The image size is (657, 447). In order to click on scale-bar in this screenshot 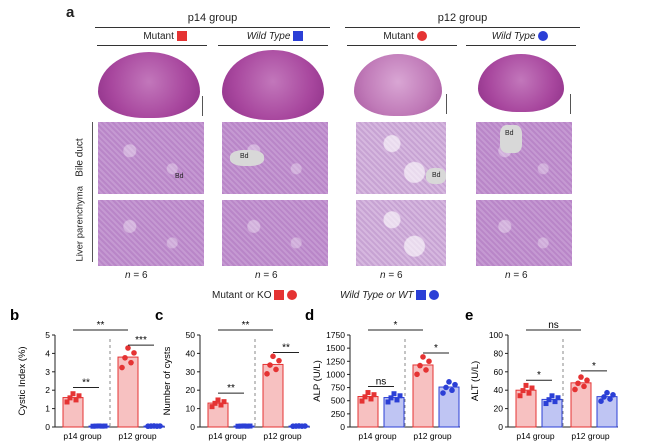, I will do `click(446, 104)`.